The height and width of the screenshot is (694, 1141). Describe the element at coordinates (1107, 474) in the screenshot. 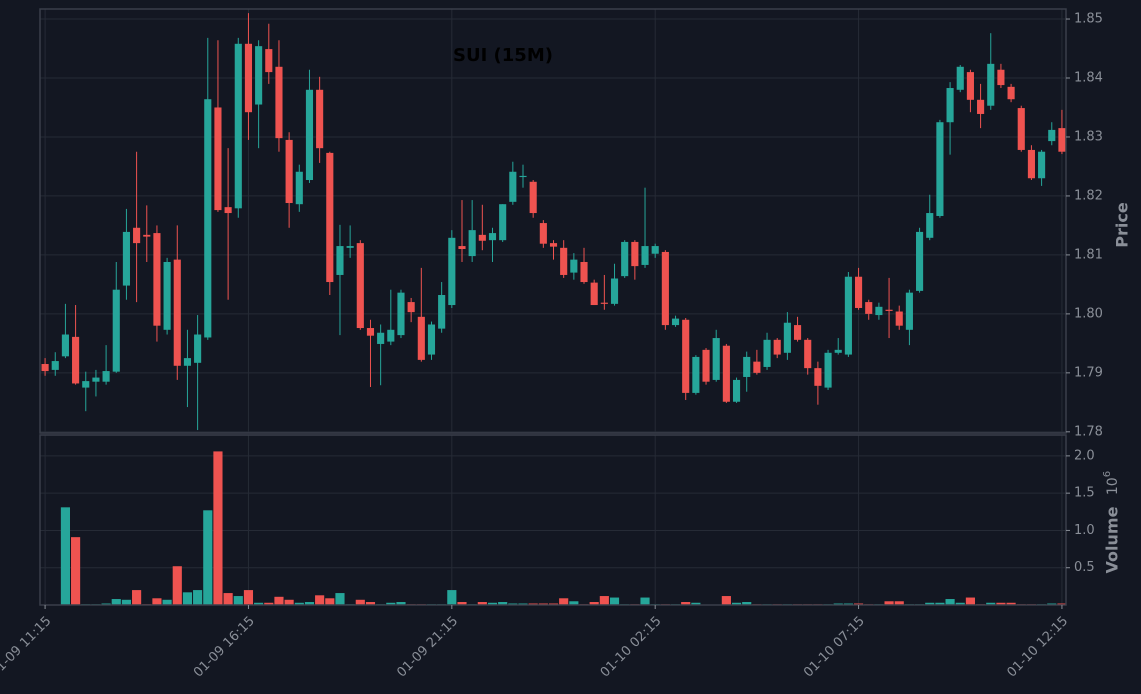

I see `y2-offset-exponent: 6` at that location.